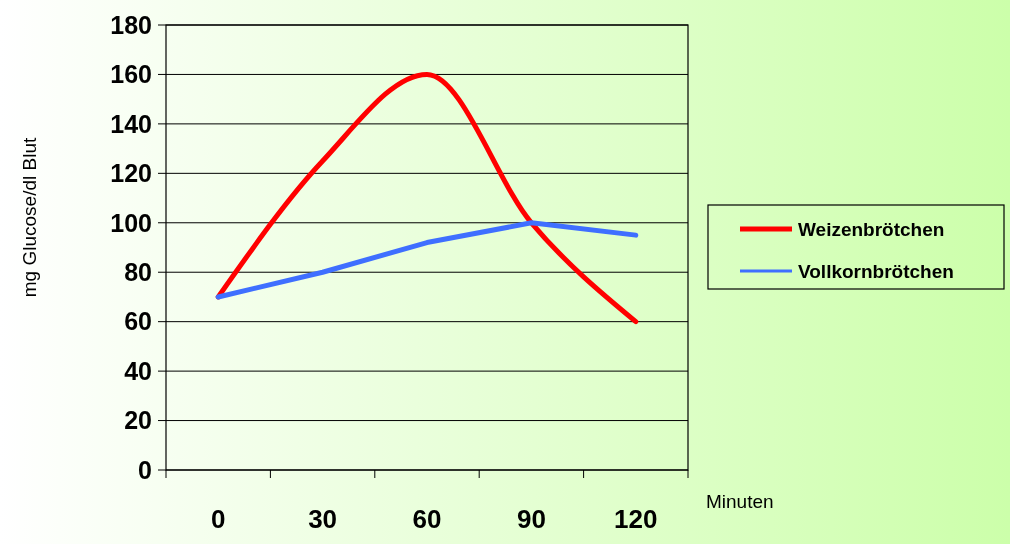 Image resolution: width=1010 pixels, height=544 pixels. What do you see at coordinates (131, 222) in the screenshot?
I see `y-tick-label: 100` at bounding box center [131, 222].